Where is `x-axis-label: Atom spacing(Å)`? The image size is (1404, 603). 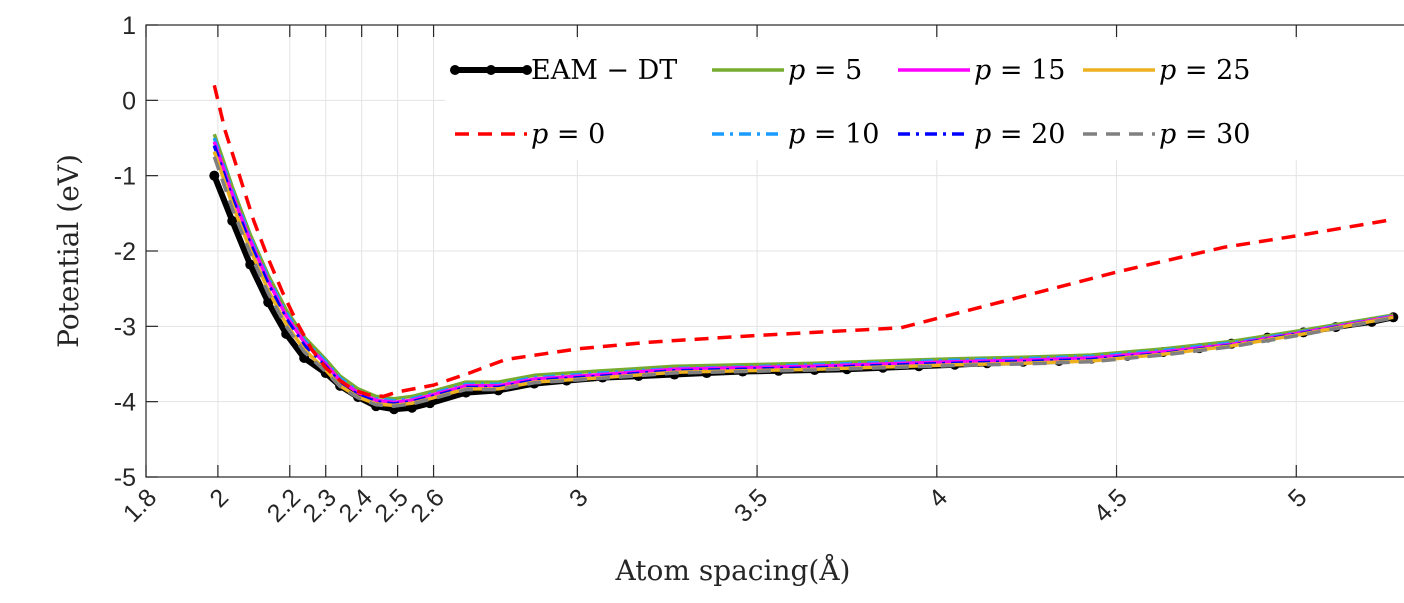
x-axis-label: Atom spacing(Å) is located at coordinates (733, 570).